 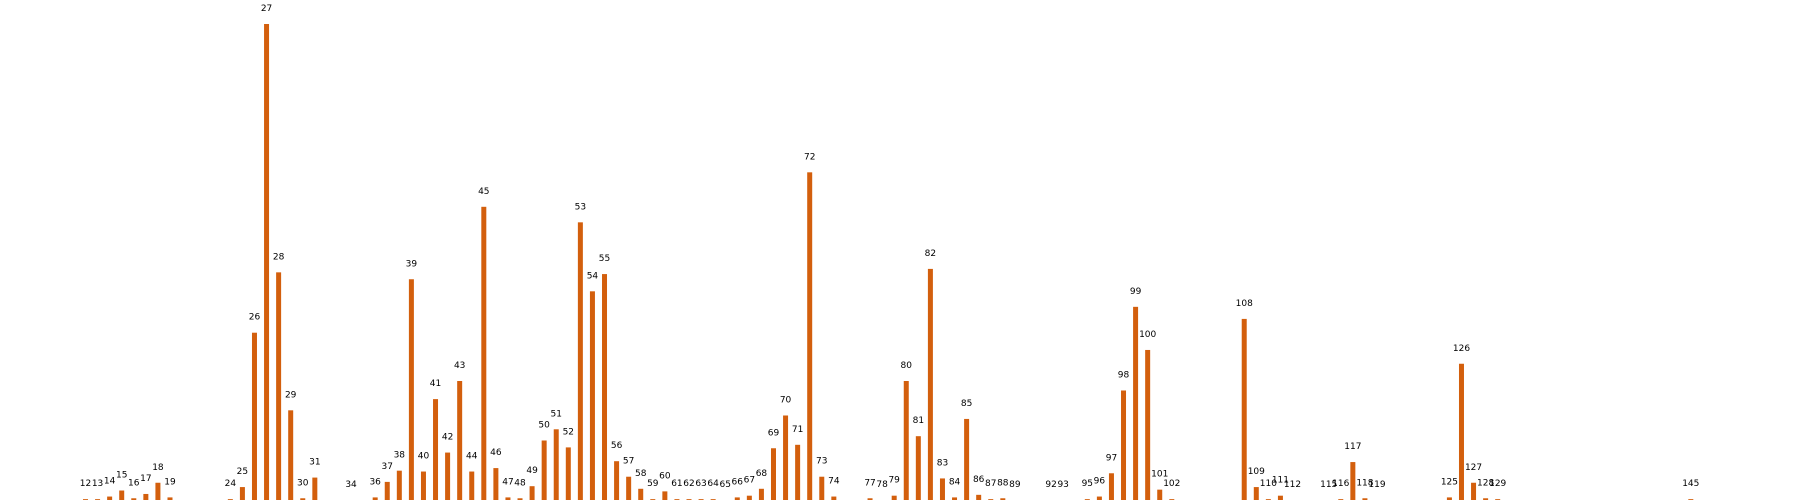 What do you see at coordinates (400, 456) in the screenshot?
I see `bar-label-38: 38` at bounding box center [400, 456].